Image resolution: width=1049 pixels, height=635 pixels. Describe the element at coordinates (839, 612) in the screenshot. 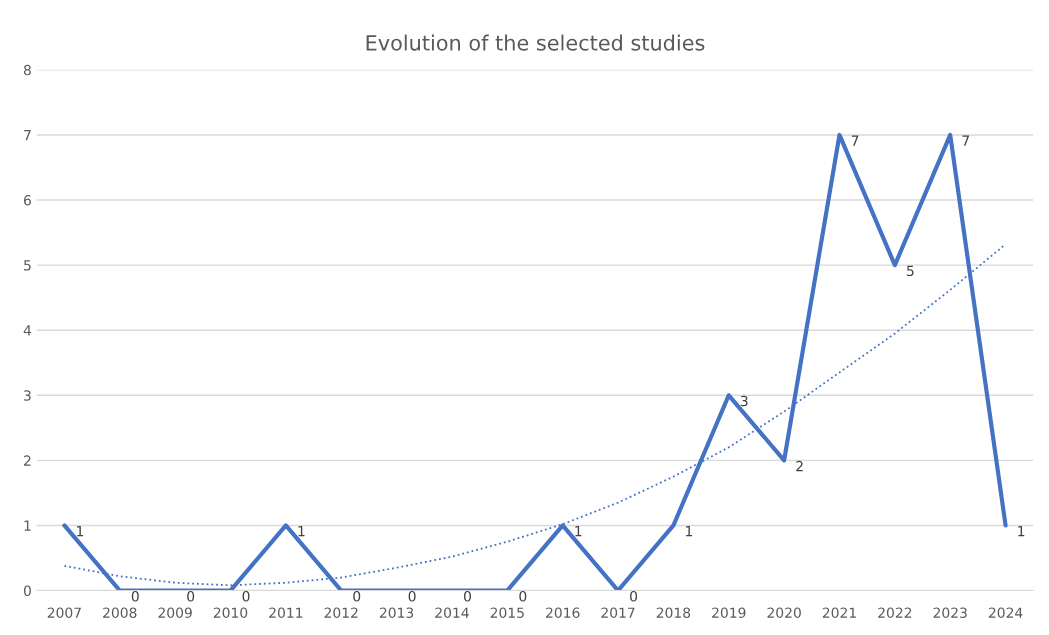

I see `x-tick-label: 2021` at that location.